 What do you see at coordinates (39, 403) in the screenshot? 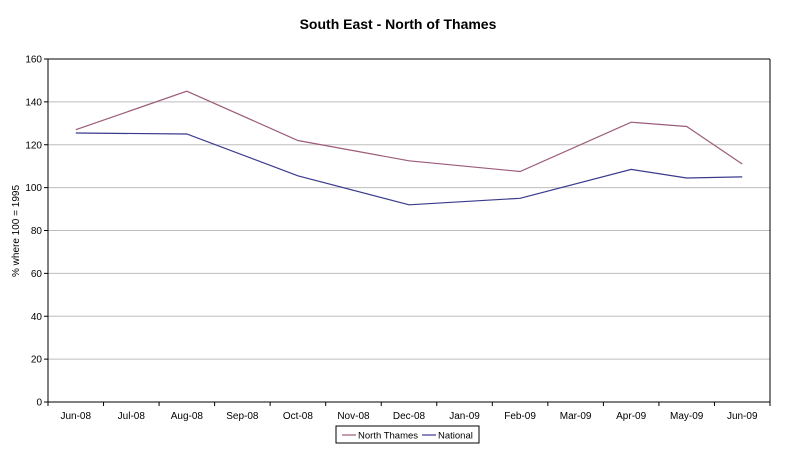
I see `y-tick-label: 0` at bounding box center [39, 403].